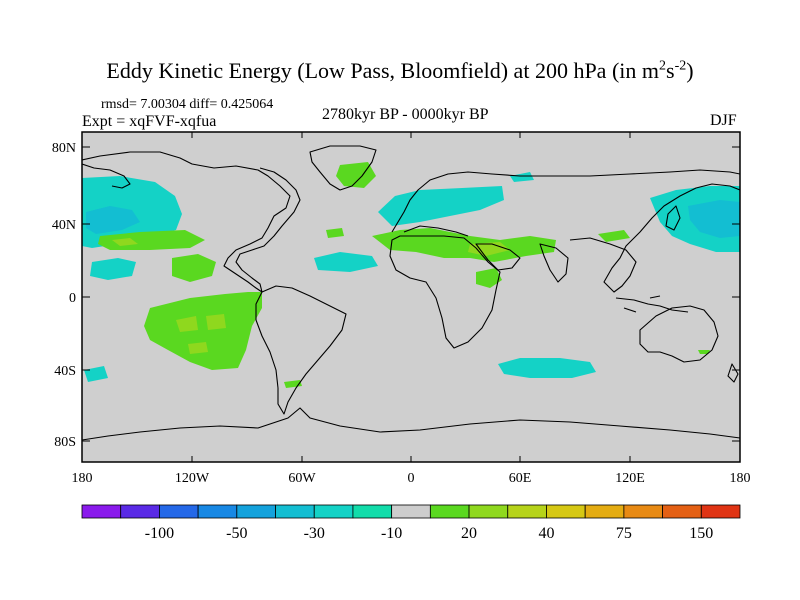 Image resolution: width=800 pixels, height=600 pixels. What do you see at coordinates (624, 533) in the screenshot?
I see `colorbar-label: 75` at bounding box center [624, 533].